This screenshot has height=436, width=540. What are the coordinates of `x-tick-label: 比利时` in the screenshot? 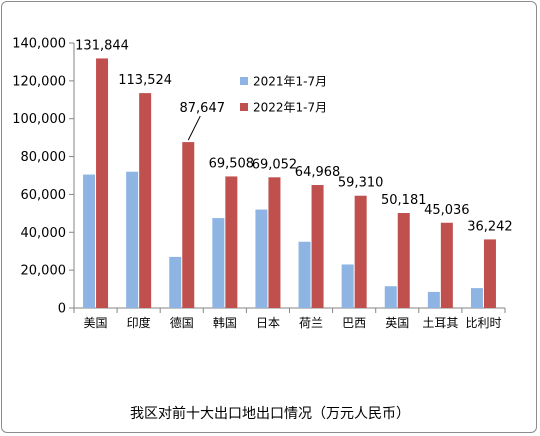 It's located at (483, 323).